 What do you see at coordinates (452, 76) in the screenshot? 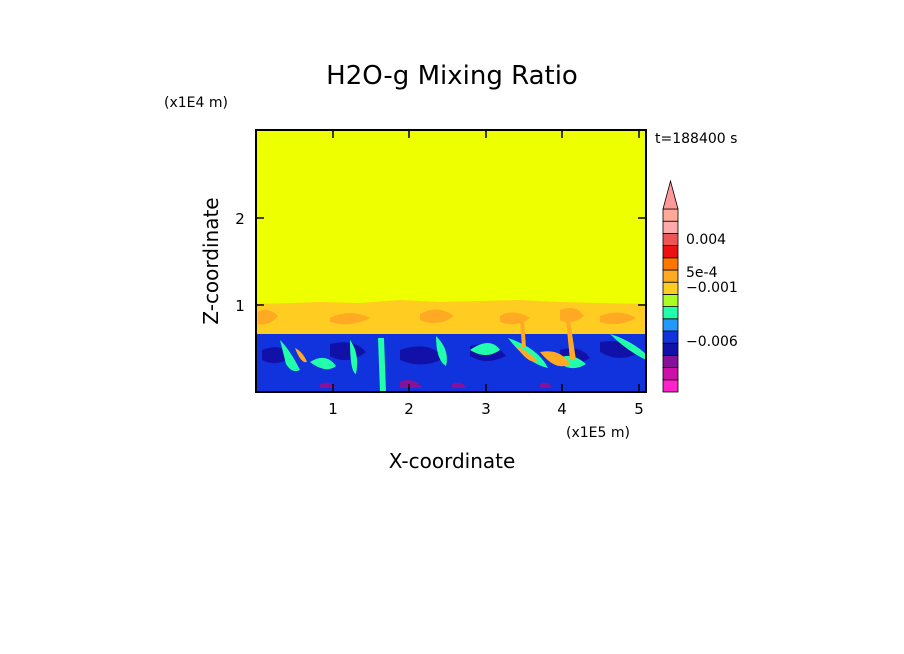
I see `chart-title: H2O-g Mixing Ratio` at bounding box center [452, 76].